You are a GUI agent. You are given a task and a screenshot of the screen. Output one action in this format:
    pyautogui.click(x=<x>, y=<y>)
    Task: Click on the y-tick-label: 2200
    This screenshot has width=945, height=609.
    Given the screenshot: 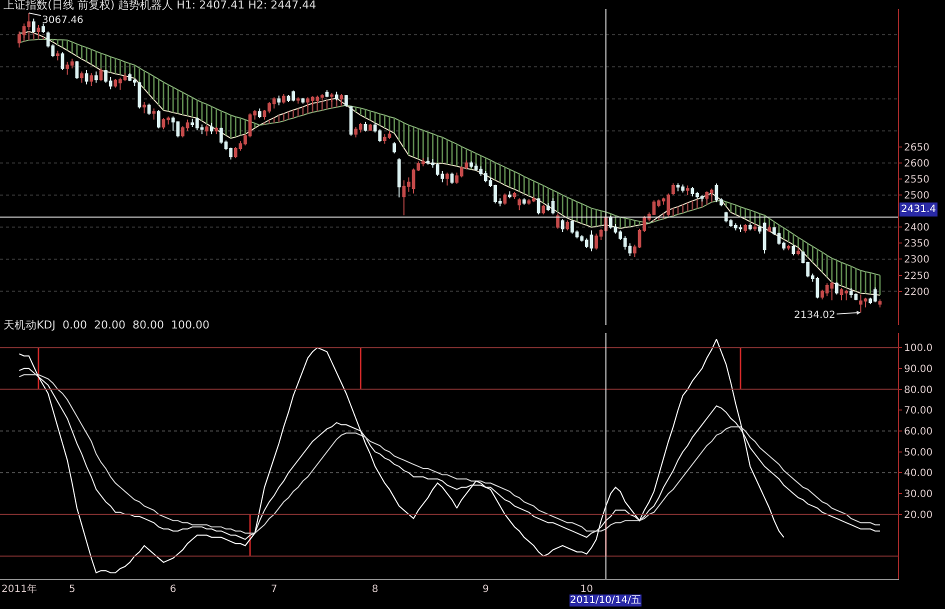 What is the action you would take?
    pyautogui.click(x=917, y=292)
    